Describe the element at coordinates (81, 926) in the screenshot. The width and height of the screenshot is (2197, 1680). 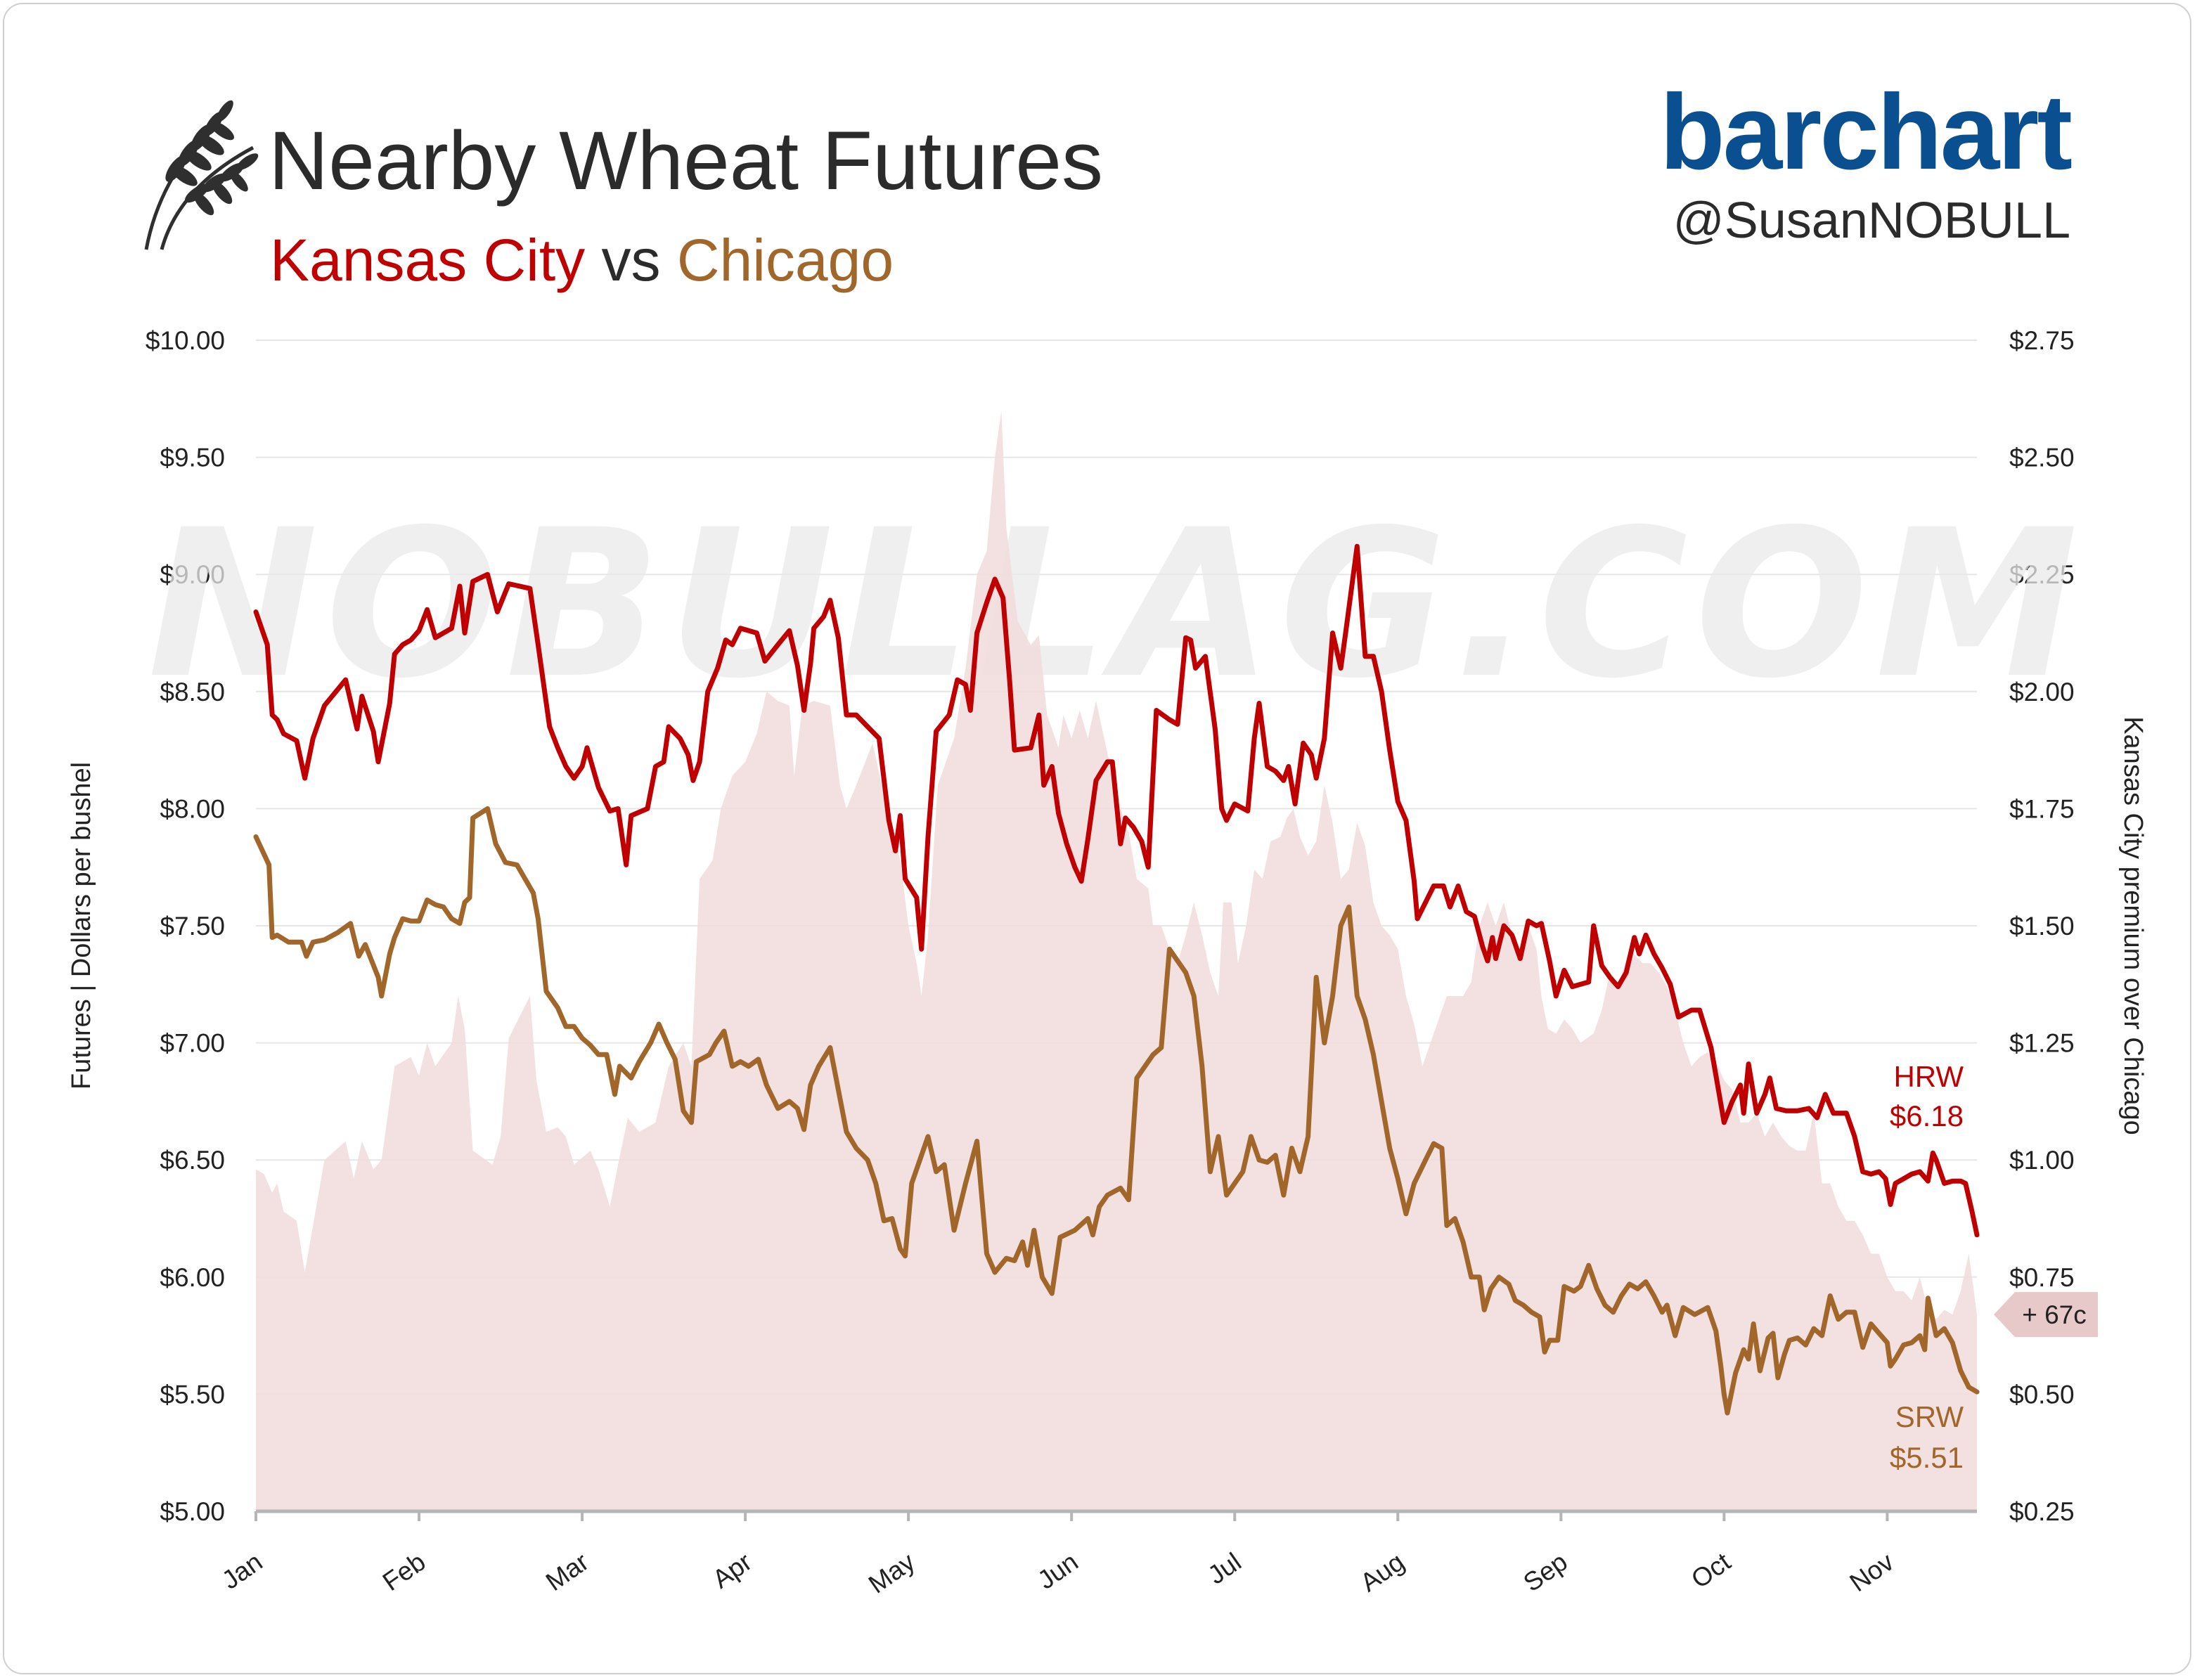
I see `y-axis-title: Futures | Dollars per bushel` at that location.